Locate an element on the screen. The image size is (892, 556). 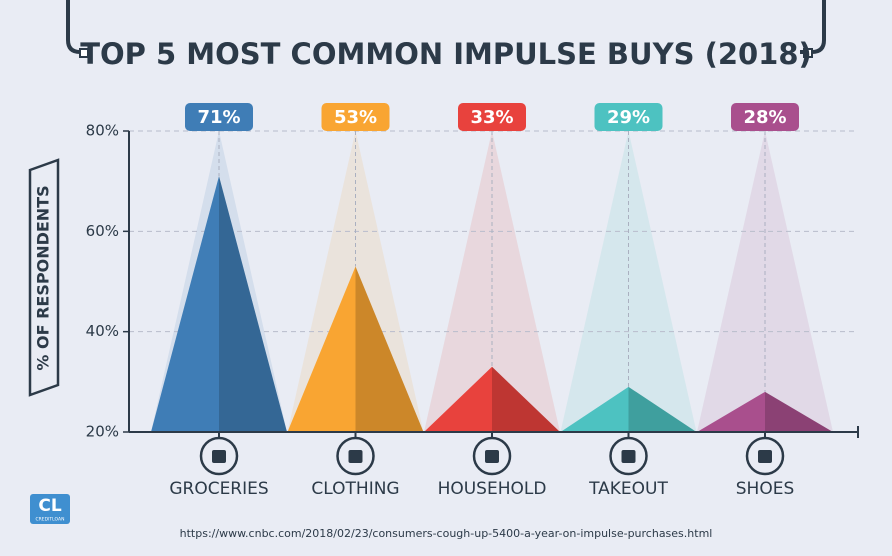
value-label: 71% is located at coordinates (218, 117).